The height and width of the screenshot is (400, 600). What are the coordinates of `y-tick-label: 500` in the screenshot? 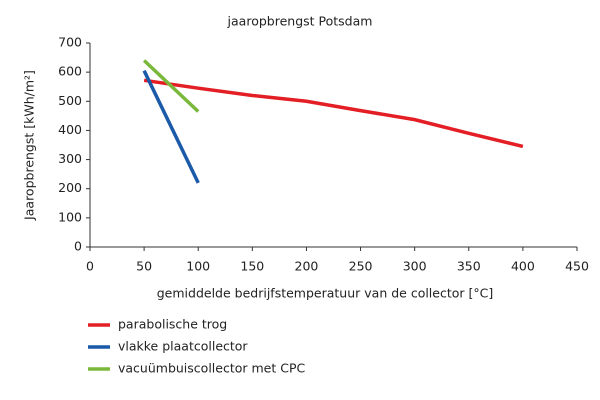 It's located at (70, 100).